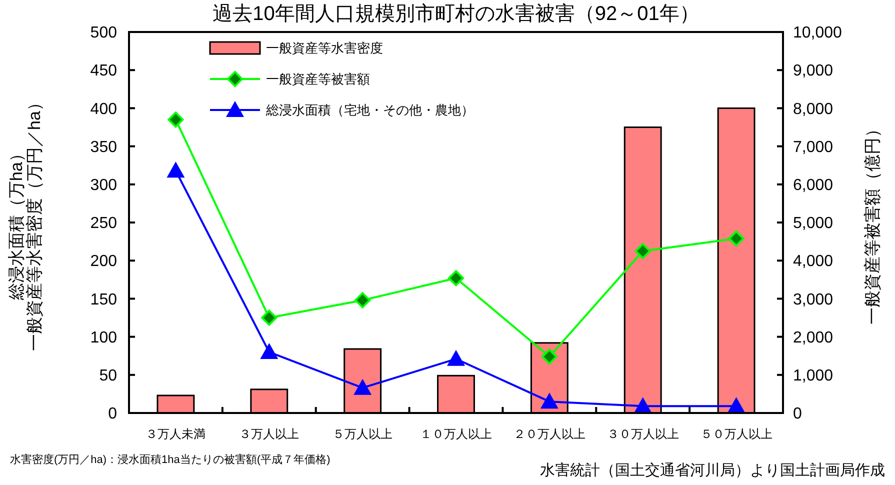  Describe the element at coordinates (269, 434) in the screenshot. I see `x-tick-label: ３万人以上` at that location.